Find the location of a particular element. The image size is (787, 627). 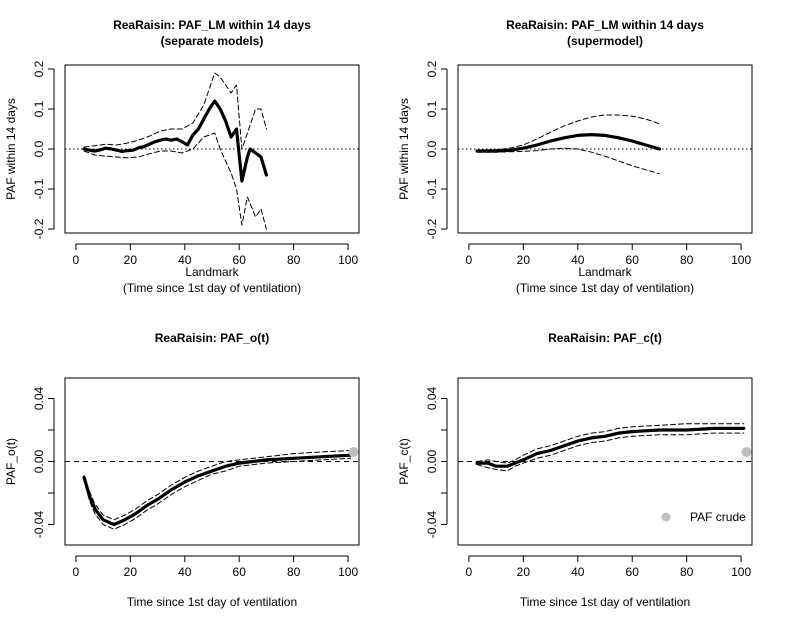

y-axis-label: PAF_o(t) is located at coordinates (11, 461).